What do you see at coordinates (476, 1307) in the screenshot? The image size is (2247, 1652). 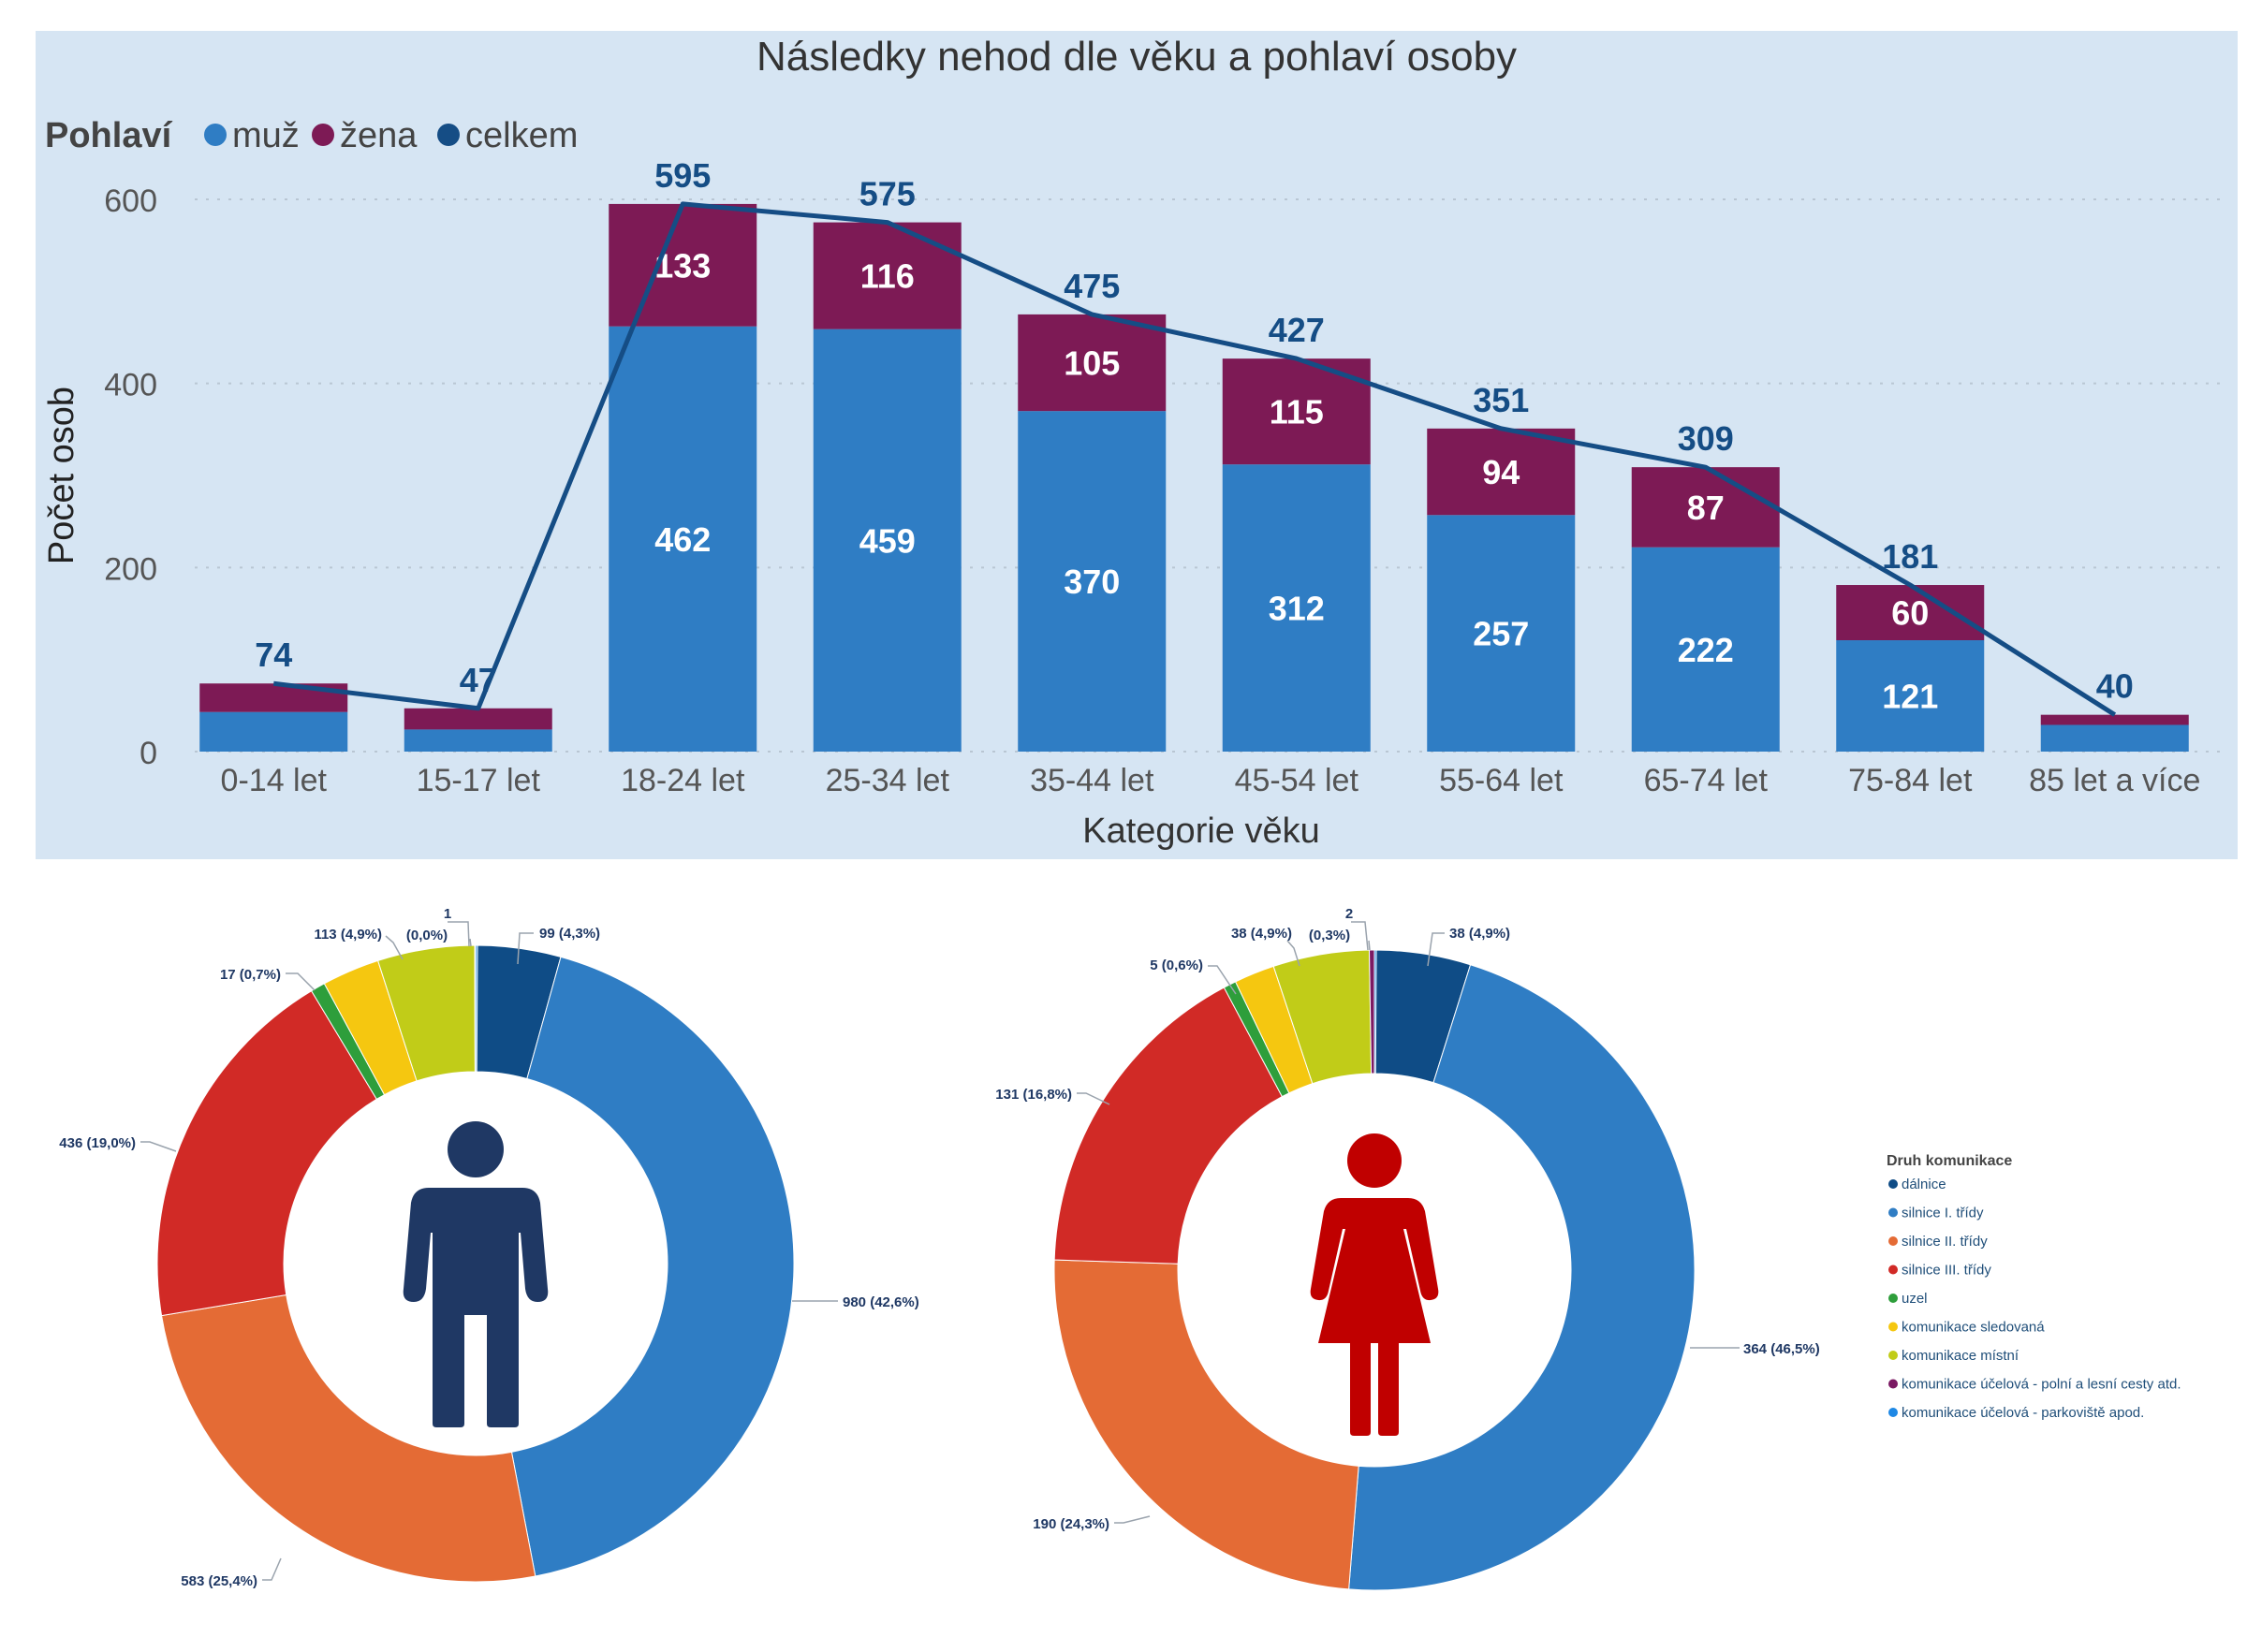 I see `male-body` at bounding box center [476, 1307].